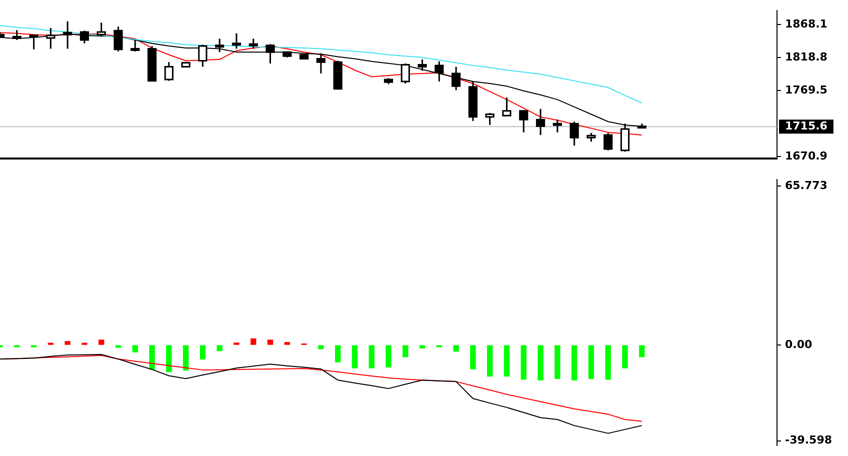  What do you see at coordinates (808, 440) in the screenshot?
I see `y-tick-label: -39.598` at bounding box center [808, 440].